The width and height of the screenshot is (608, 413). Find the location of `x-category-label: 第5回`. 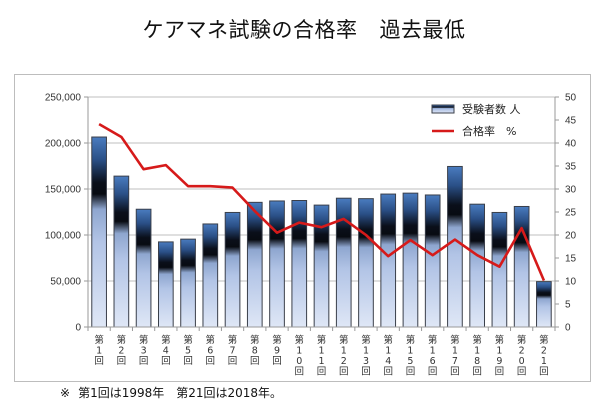

x-category-label: 第5回 is located at coordinates (188, 350).